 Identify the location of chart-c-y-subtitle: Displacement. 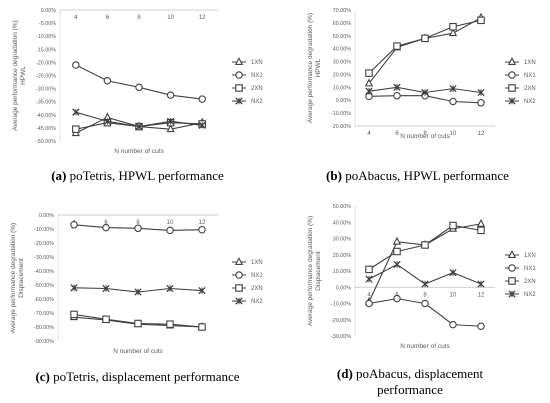
(21, 278).